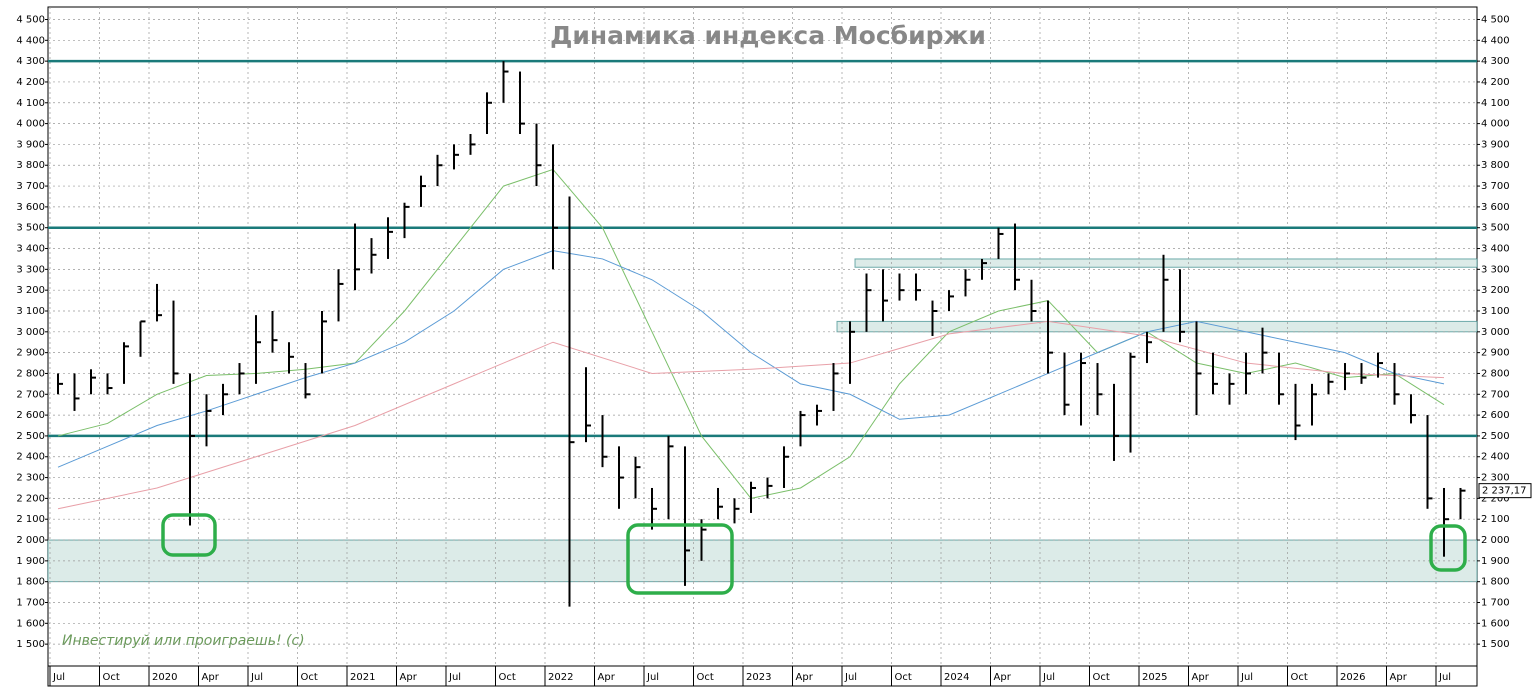 Image resolution: width=1535 pixels, height=698 pixels. I want to click on y-tick-label-right: 3 000, so click(1495, 332).